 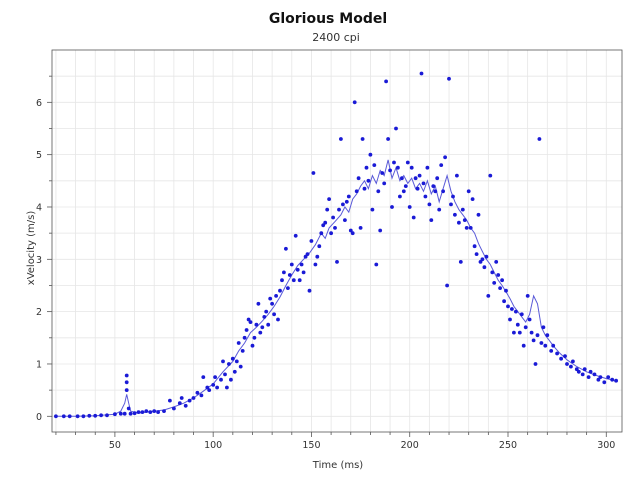 I want to click on x-tick-label: 200, so click(x=410, y=445).